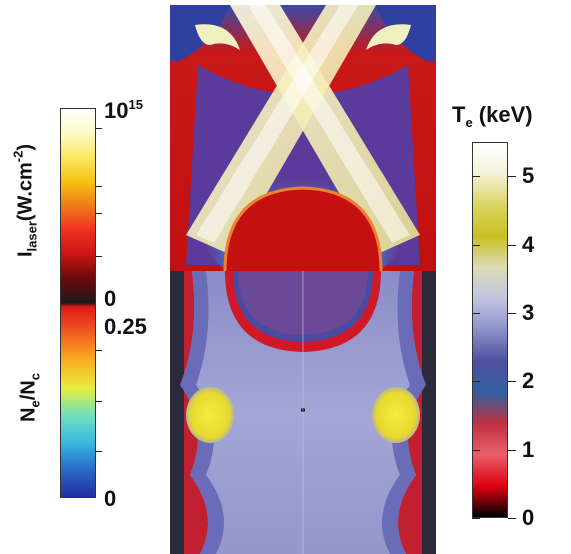 The width and height of the screenshot is (571, 554). I want to click on left-bar-density-zero-label: 0, so click(110, 498).